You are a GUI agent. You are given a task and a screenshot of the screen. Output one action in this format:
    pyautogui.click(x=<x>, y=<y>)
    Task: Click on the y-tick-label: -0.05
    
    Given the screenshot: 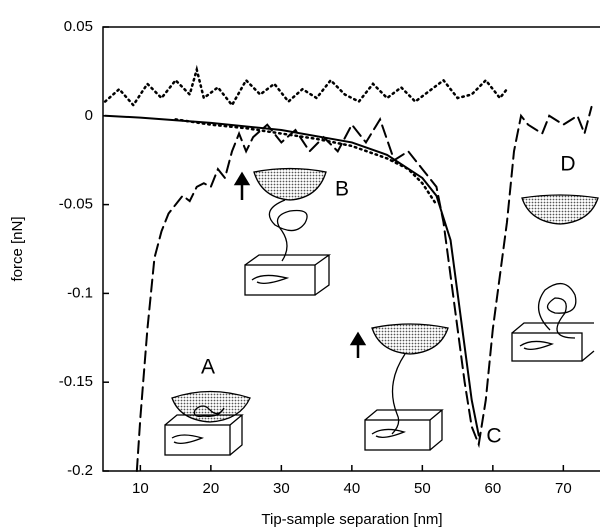 What is the action you would take?
    pyautogui.click(x=76, y=204)
    